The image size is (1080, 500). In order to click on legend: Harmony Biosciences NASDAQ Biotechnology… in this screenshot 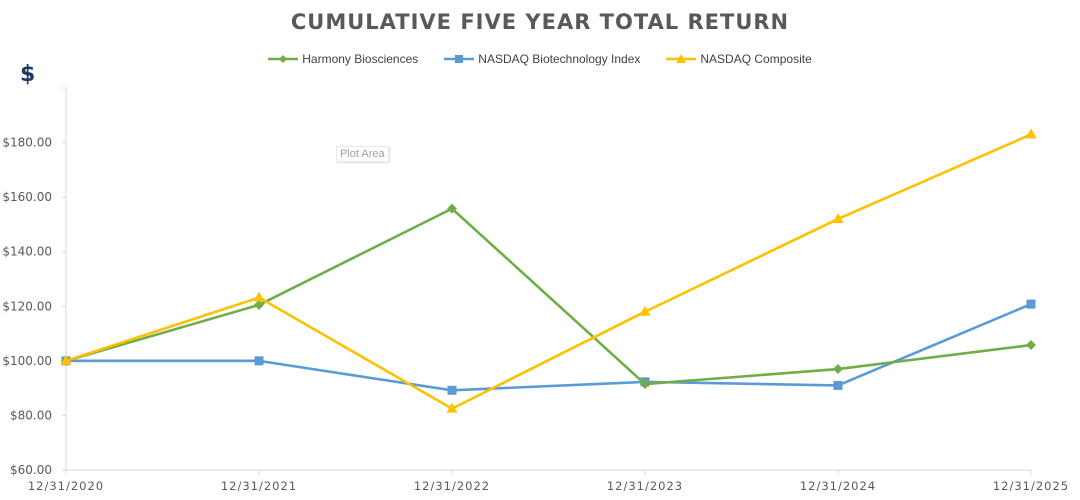, I will do `click(540, 59)`.